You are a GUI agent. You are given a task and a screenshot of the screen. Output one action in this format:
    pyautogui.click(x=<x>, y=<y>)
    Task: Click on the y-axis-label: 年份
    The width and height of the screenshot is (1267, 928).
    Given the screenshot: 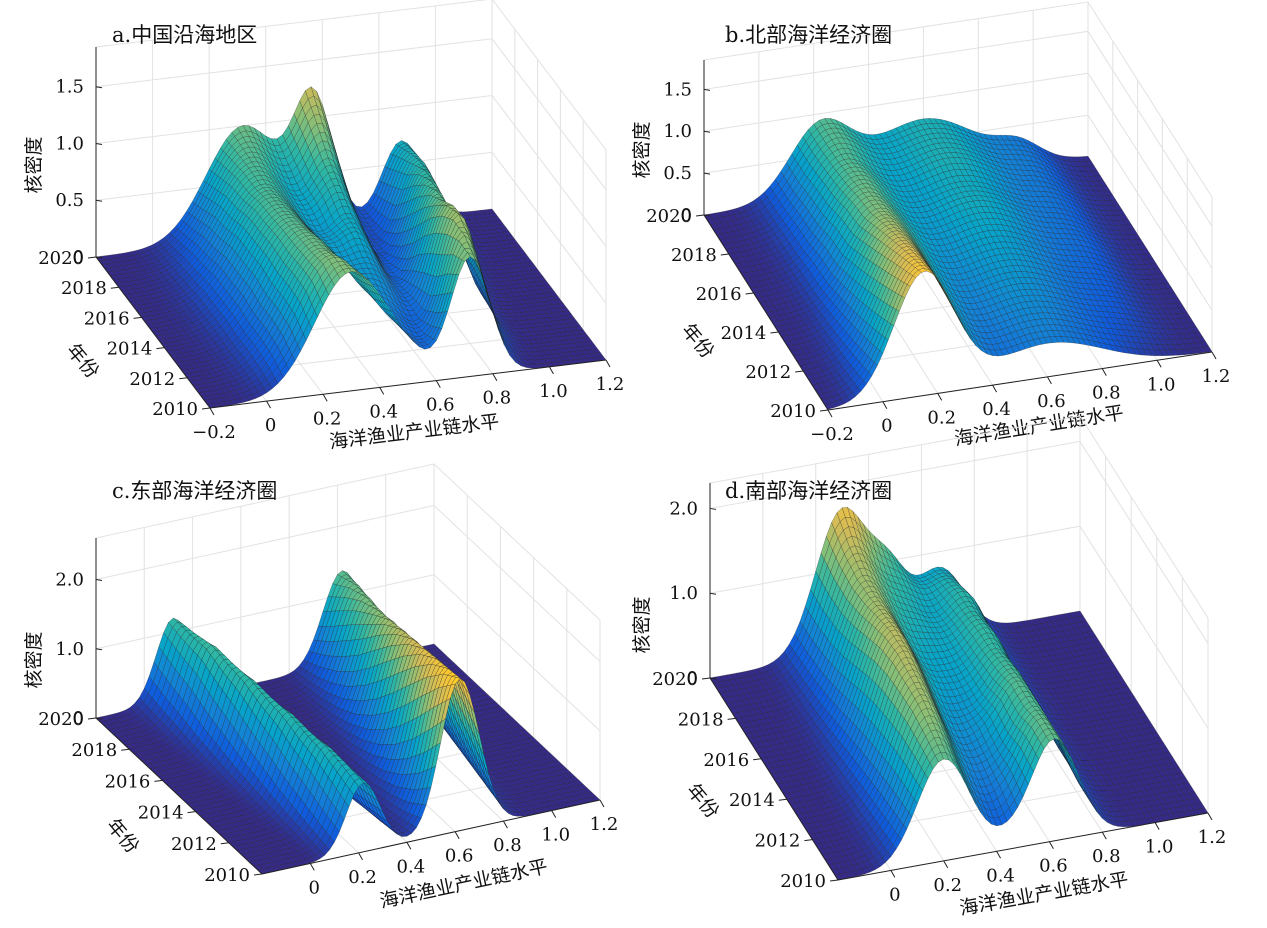 What is the action you would take?
    pyautogui.click(x=82, y=361)
    